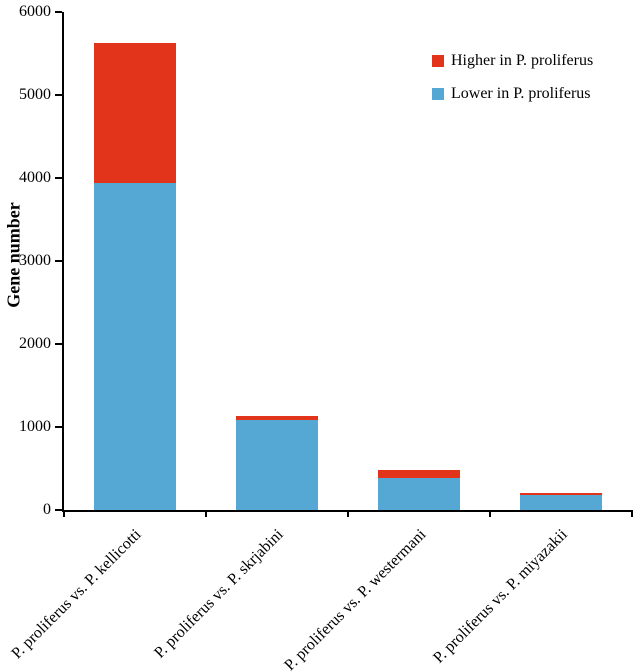 The width and height of the screenshot is (640, 671). I want to click on x-axis-ticks, so click(348, 514).